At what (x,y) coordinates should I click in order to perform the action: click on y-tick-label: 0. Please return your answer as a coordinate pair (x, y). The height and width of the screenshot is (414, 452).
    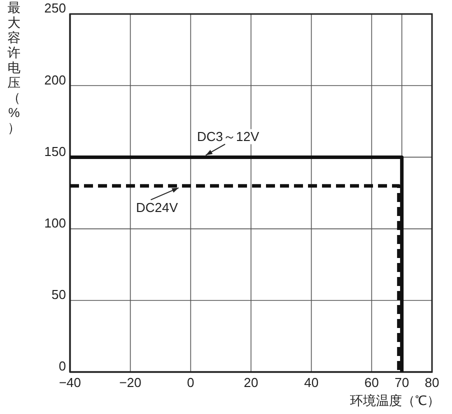
    Looking at the image, I should click on (62, 366).